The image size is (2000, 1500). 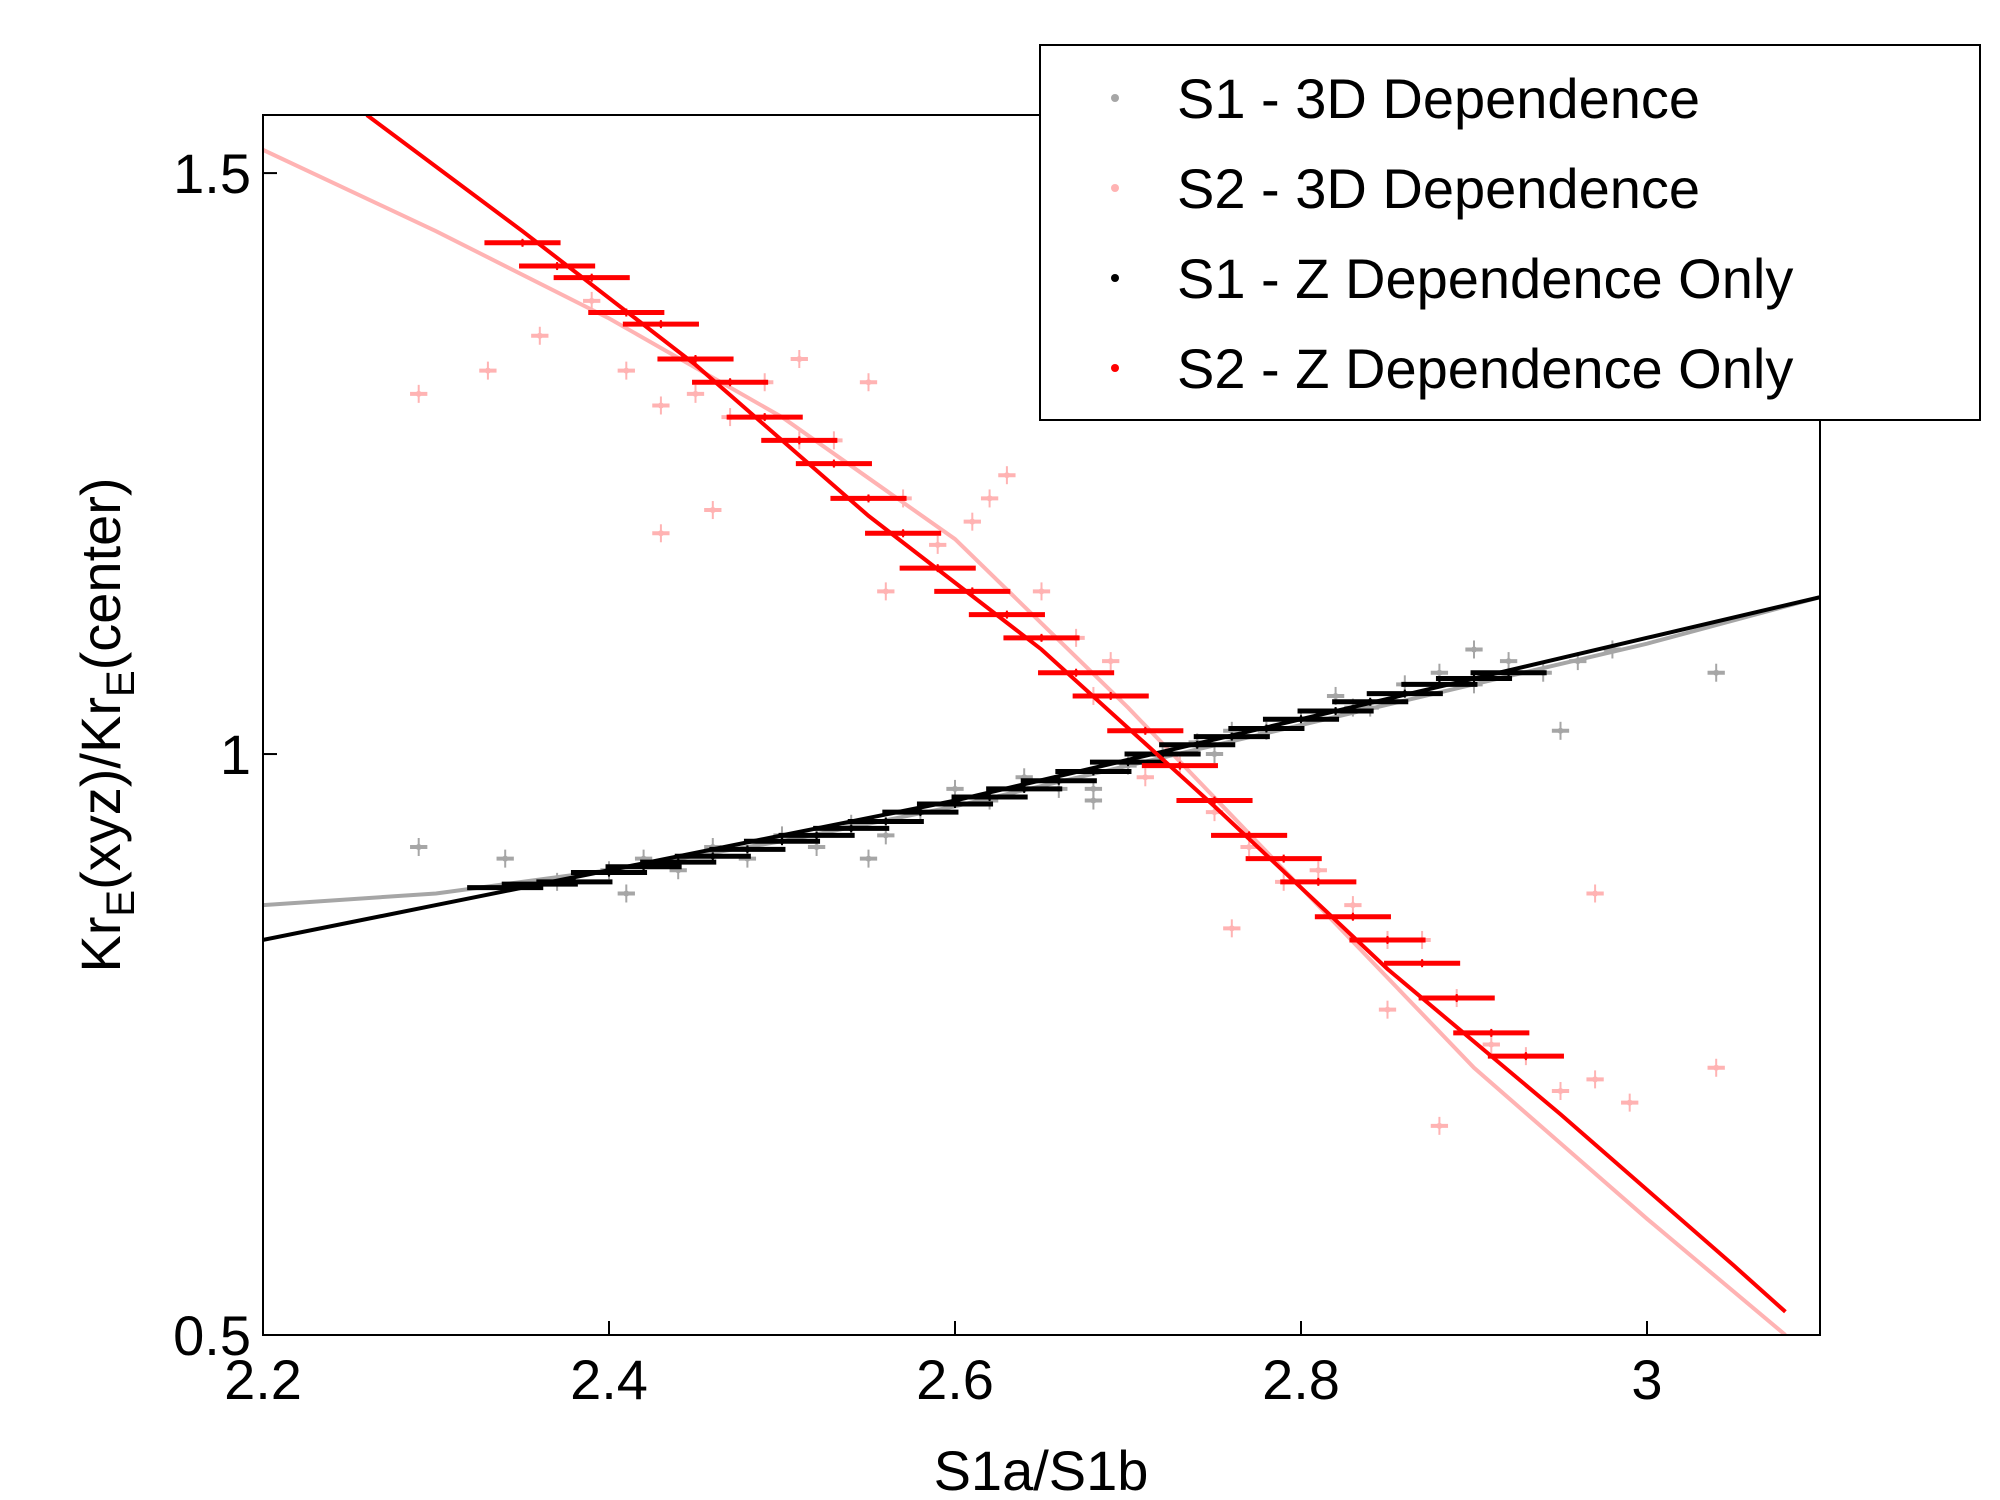 I want to click on legend-item-2: S1 - Z Dependence Only, so click(x=1452, y=278).